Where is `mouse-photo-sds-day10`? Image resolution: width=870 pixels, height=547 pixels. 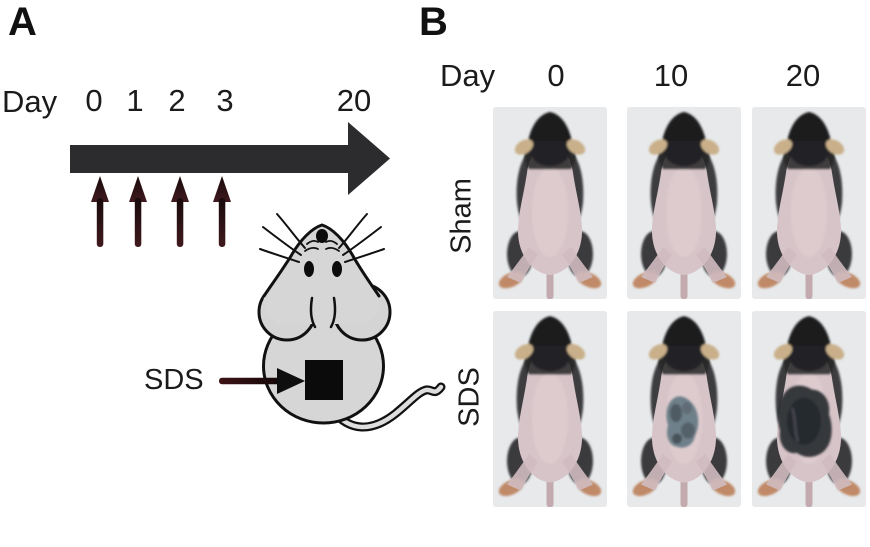
mouse-photo-sds-day10 is located at coordinates (684, 409).